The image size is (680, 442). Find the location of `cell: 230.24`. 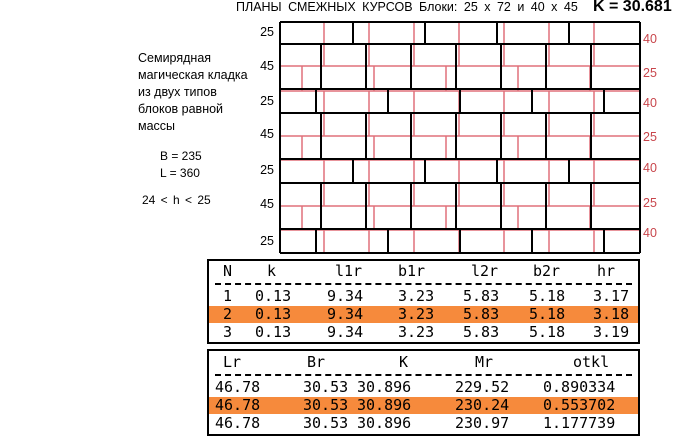

cell: 230.24 is located at coordinates (482, 405).